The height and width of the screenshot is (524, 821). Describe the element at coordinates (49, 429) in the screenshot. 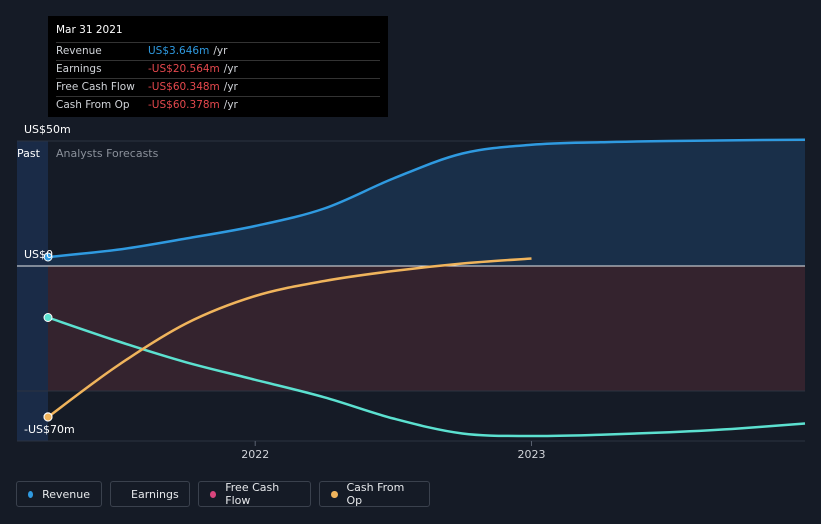

I see `y-tick-label: -US$70m` at that location.